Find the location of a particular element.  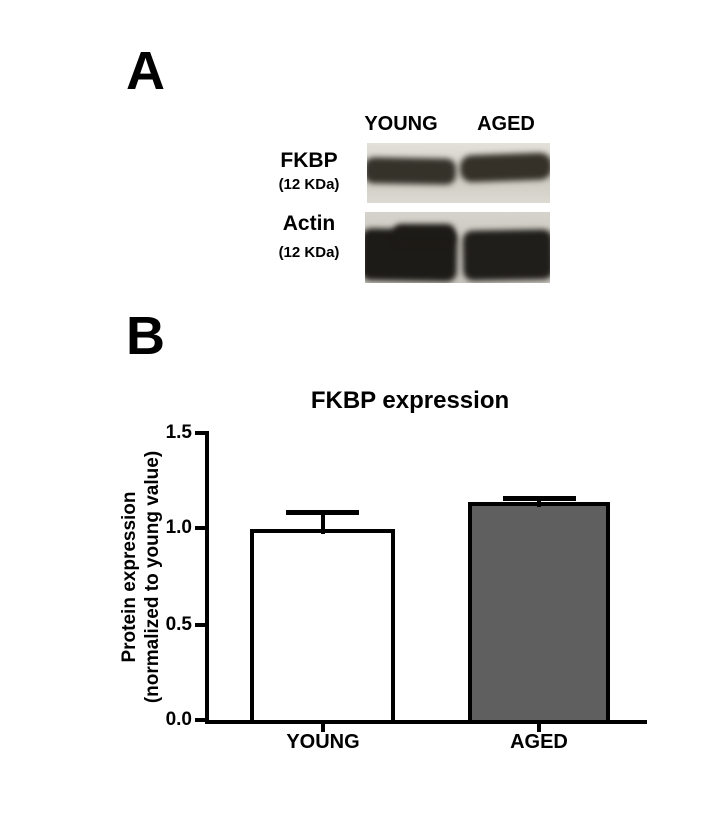

blot-row-kda-fkbp: (12 KDa) is located at coordinates (309, 184).